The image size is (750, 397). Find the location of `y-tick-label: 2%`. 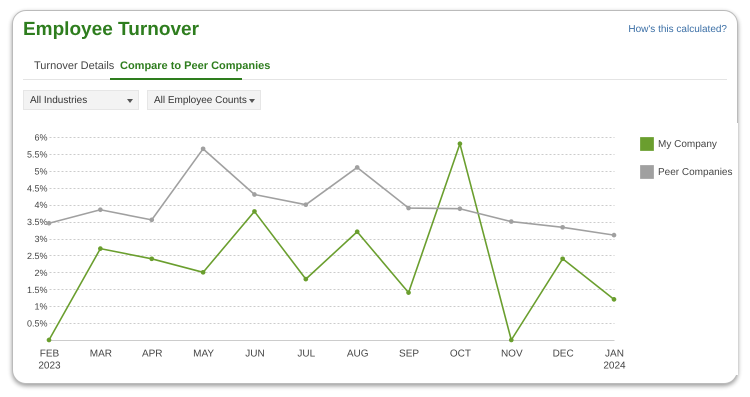

y-tick-label: 2% is located at coordinates (41, 273).